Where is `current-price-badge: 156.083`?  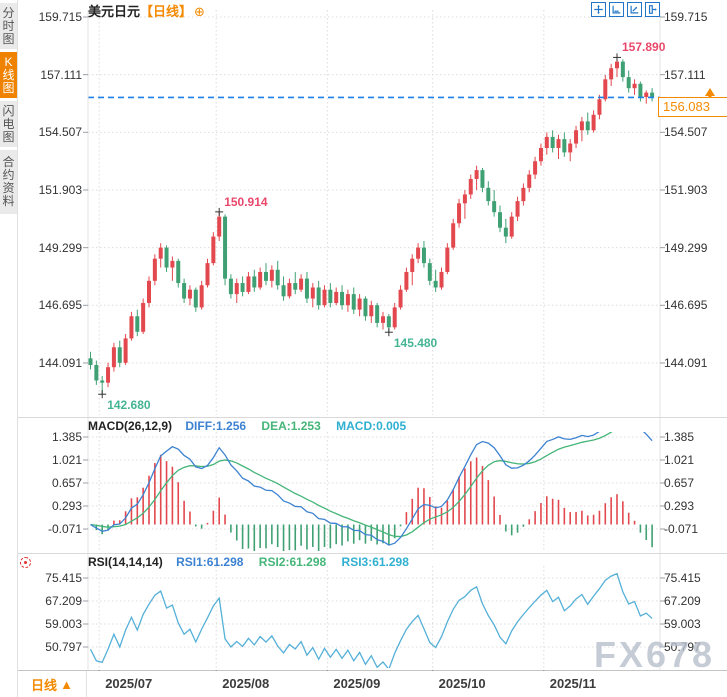
current-price-badge: 156.083 is located at coordinates (692, 107).